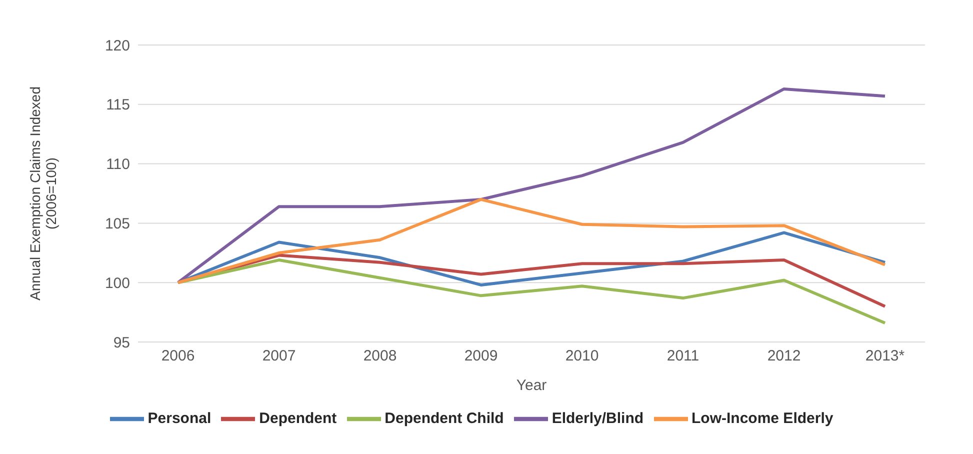  I want to click on x-tick-label: 2009, so click(481, 356).